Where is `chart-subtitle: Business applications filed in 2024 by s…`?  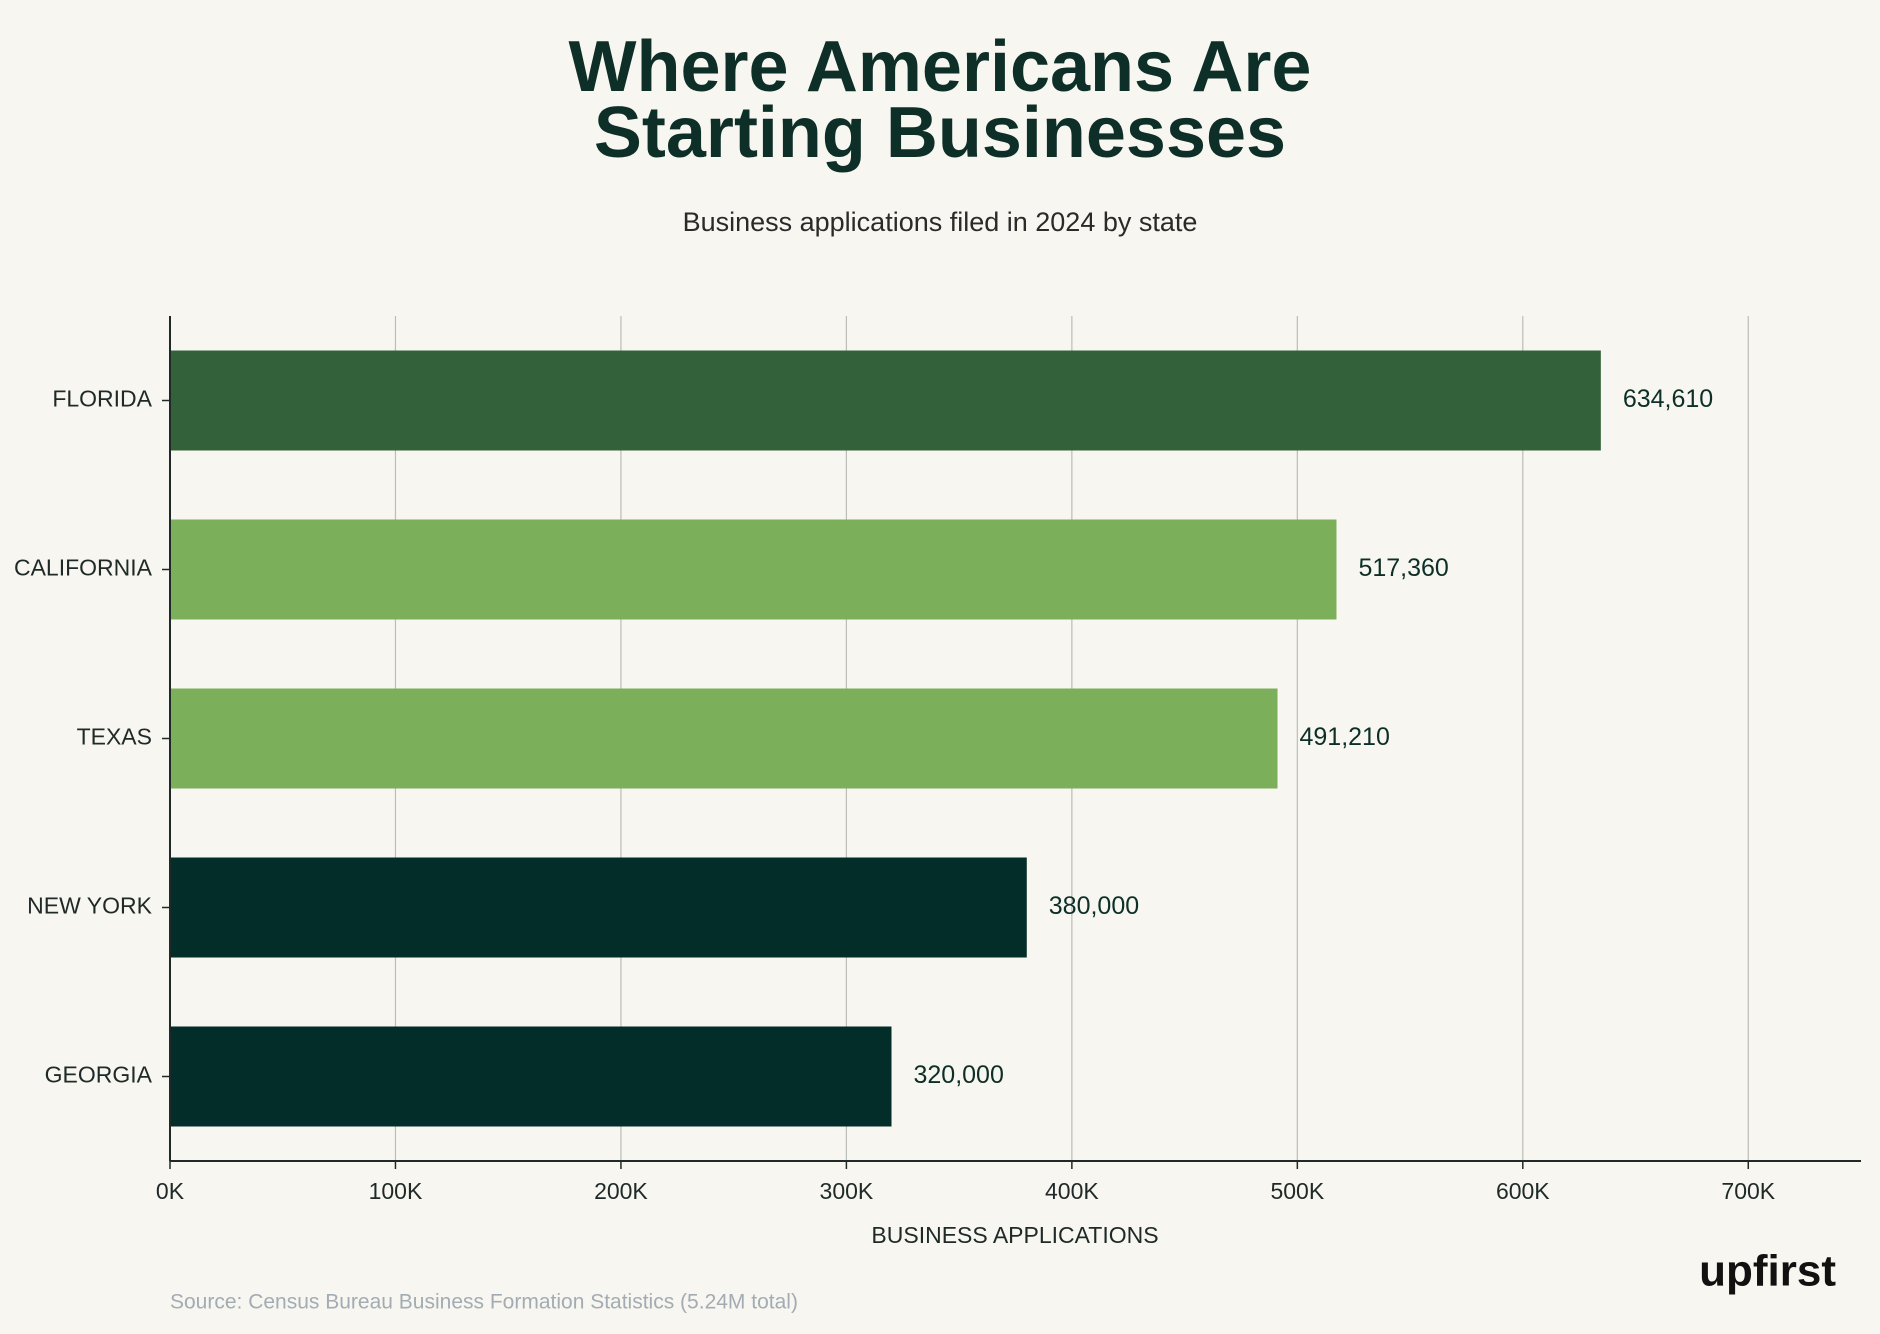 chart-subtitle: Business applications filed in 2024 by s… is located at coordinates (940, 222).